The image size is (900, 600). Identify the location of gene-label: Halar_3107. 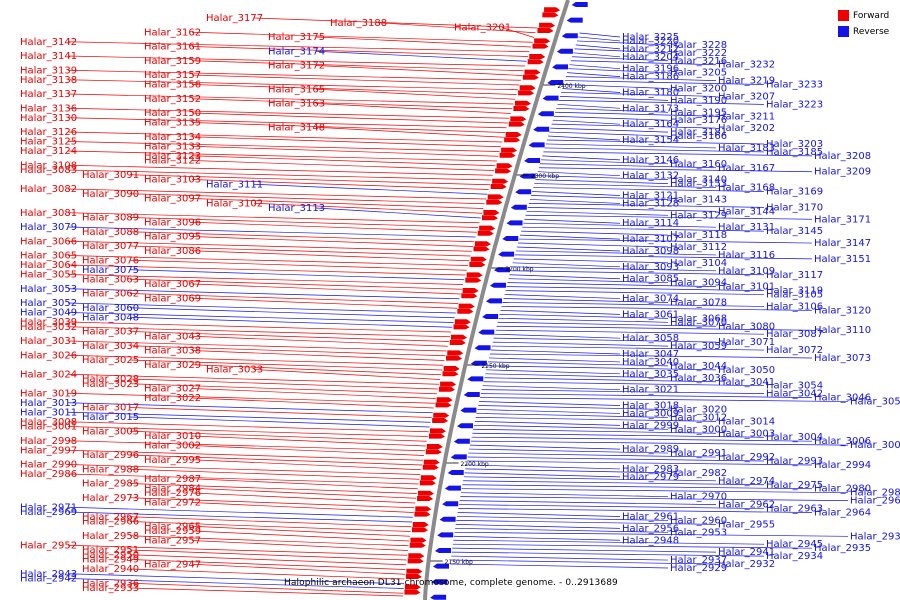
(650, 239).